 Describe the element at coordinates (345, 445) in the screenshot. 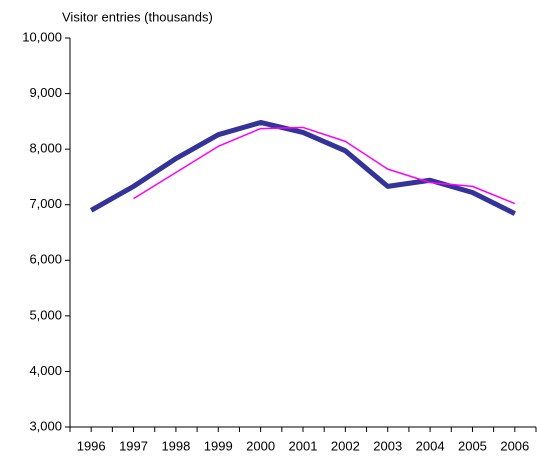

I see `x-tick-label: 2002` at that location.